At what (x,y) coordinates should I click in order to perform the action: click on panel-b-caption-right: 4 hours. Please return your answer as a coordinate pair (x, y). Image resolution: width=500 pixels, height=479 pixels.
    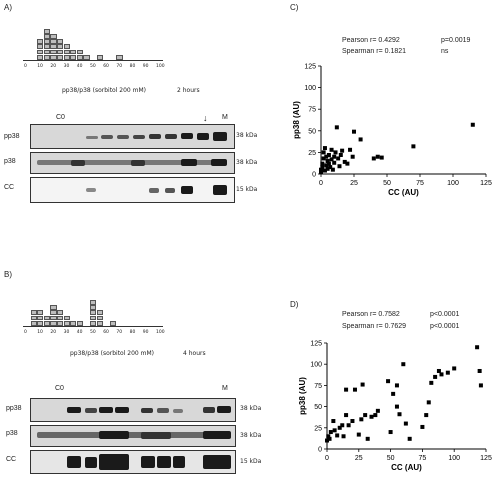
    Looking at the image, I should click on (194, 353).